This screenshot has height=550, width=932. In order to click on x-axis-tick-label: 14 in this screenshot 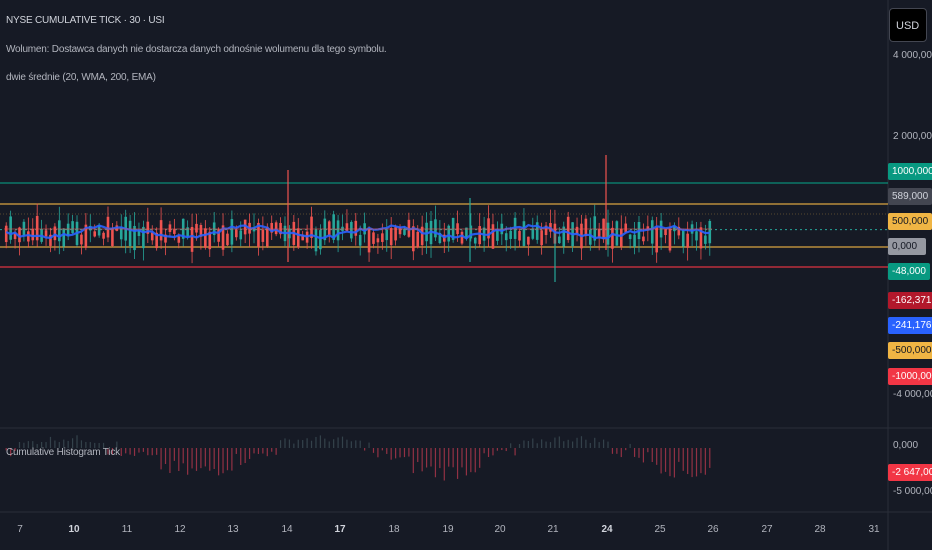, I will do `click(287, 529)`.